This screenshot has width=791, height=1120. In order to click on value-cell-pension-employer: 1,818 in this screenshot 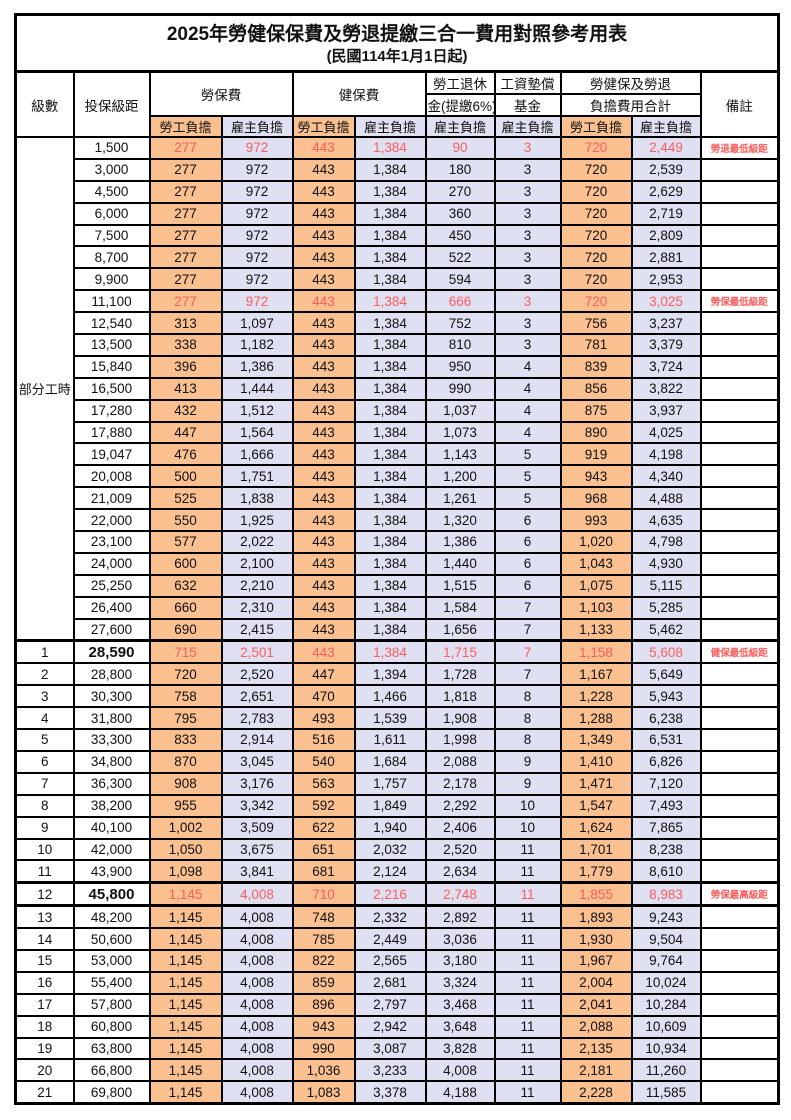, I will do `click(460, 696)`.